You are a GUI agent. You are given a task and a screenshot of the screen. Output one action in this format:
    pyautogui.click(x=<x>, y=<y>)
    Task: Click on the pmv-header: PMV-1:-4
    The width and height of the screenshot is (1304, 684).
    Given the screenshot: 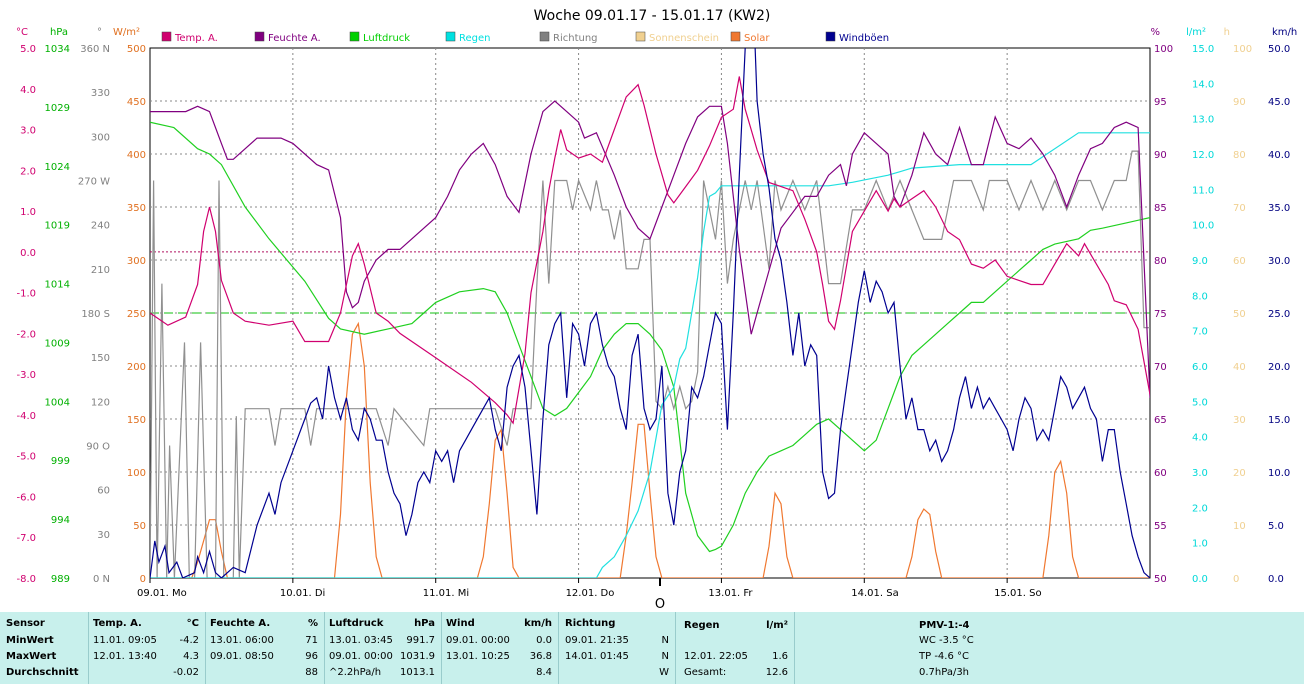 What is the action you would take?
    pyautogui.click(x=944, y=625)
    